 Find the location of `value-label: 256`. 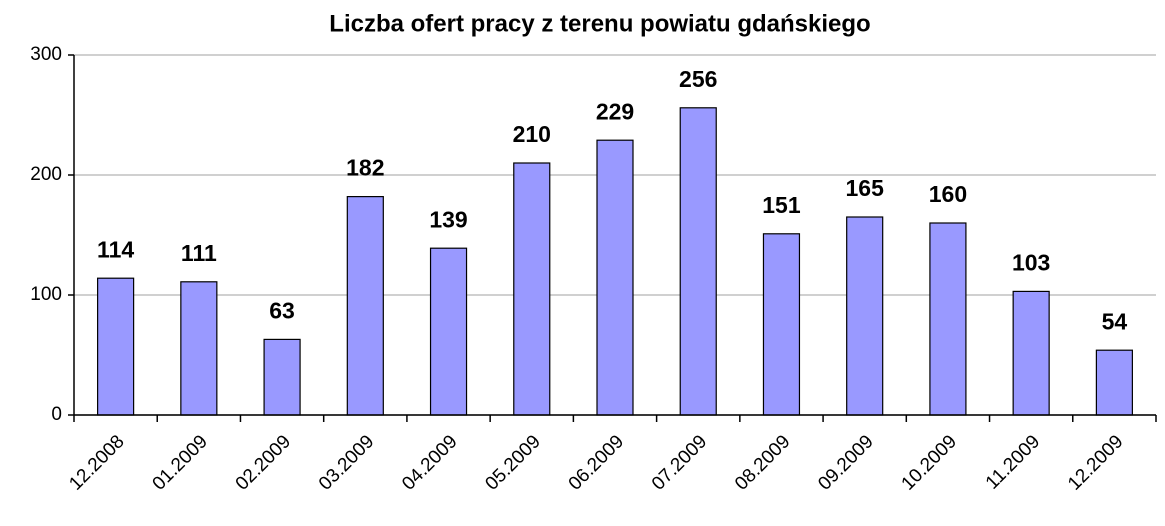

value-label: 256 is located at coordinates (698, 79).